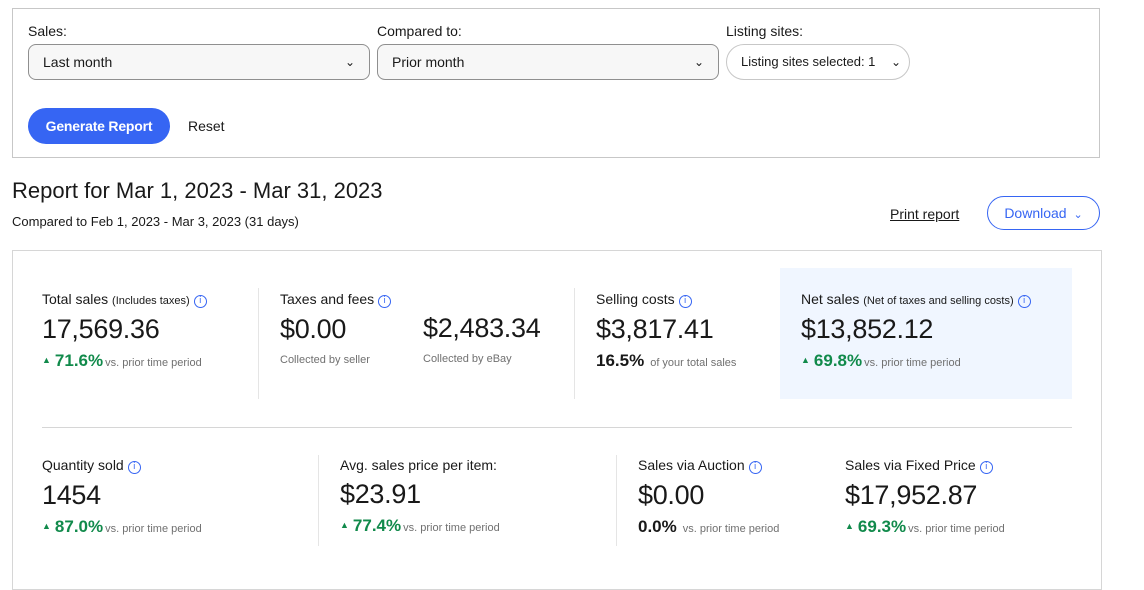  What do you see at coordinates (467, 359) in the screenshot?
I see `taxes-ebay-caption: Collected by eBay` at bounding box center [467, 359].